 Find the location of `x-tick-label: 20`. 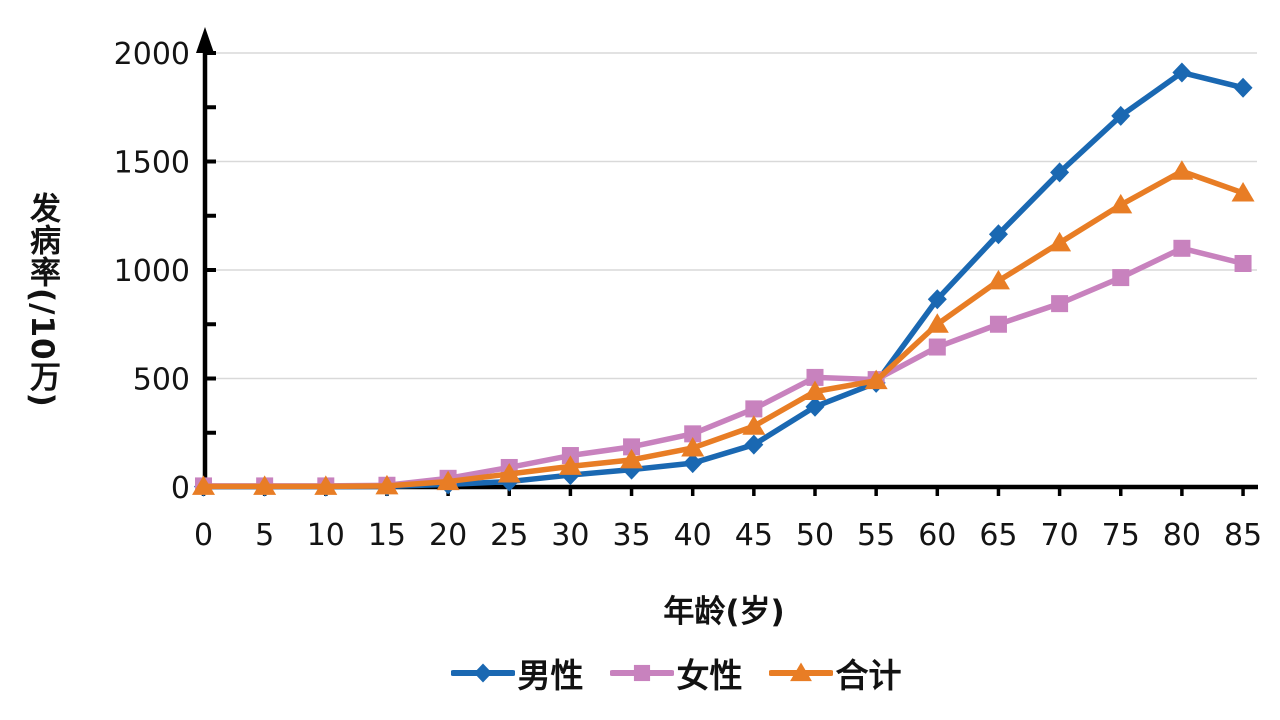

x-tick-label: 20 is located at coordinates (448, 535).